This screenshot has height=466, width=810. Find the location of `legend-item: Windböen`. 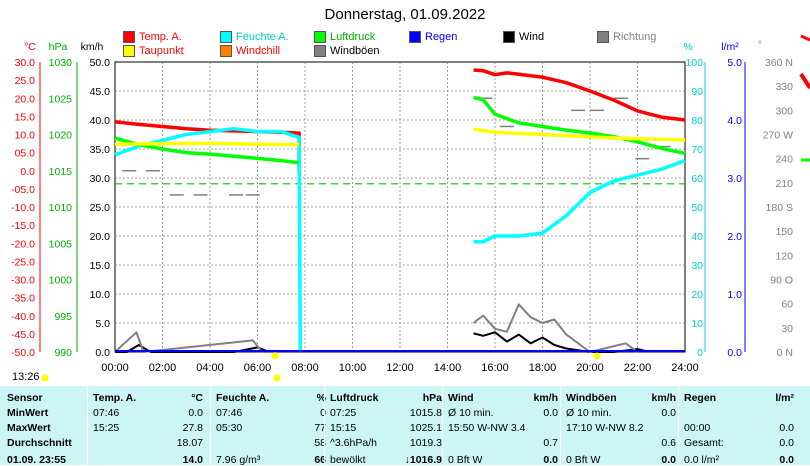

legend-item: Windböen is located at coordinates (347, 51).